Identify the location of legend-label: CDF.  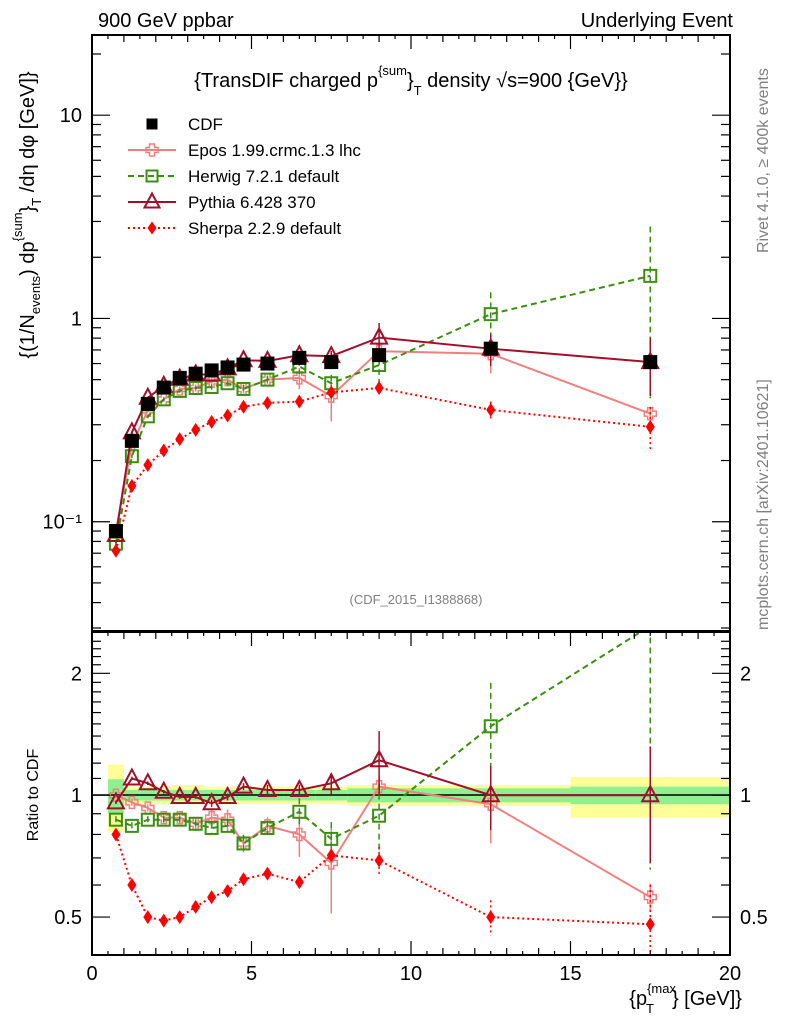
(205, 124).